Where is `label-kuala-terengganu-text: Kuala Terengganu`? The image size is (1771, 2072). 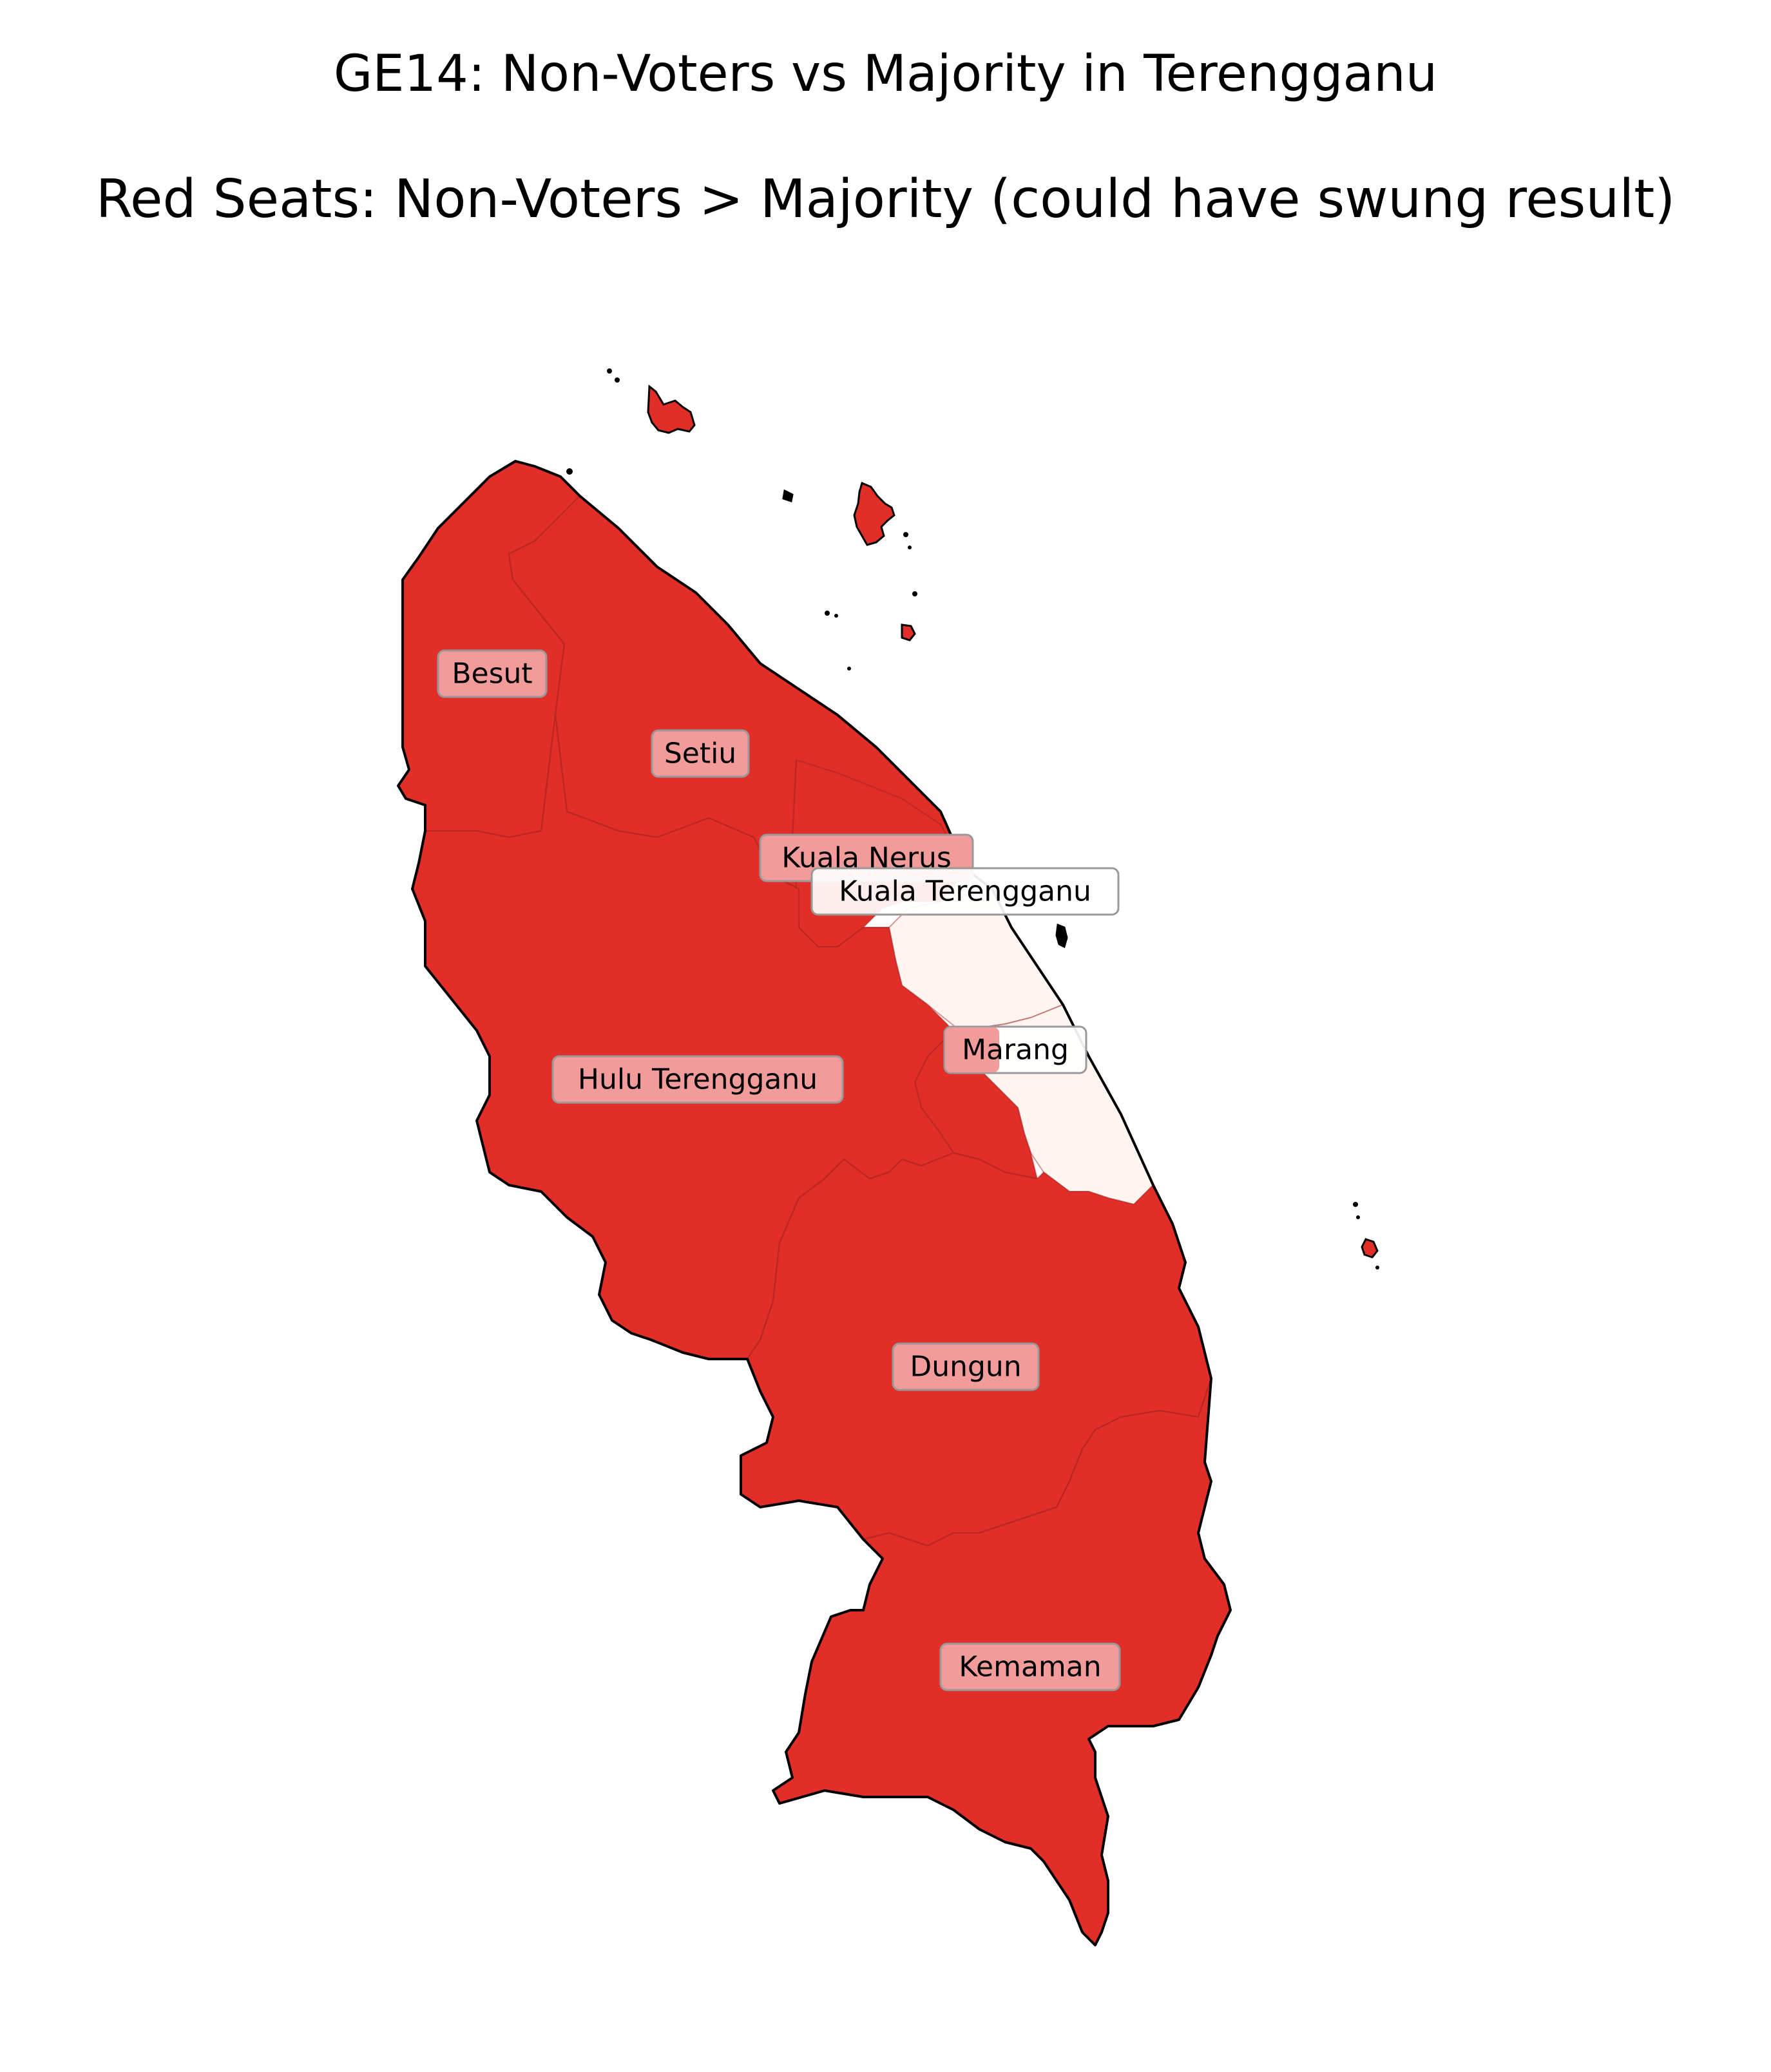 label-kuala-terengganu-text: Kuala Terengganu is located at coordinates (965, 891).